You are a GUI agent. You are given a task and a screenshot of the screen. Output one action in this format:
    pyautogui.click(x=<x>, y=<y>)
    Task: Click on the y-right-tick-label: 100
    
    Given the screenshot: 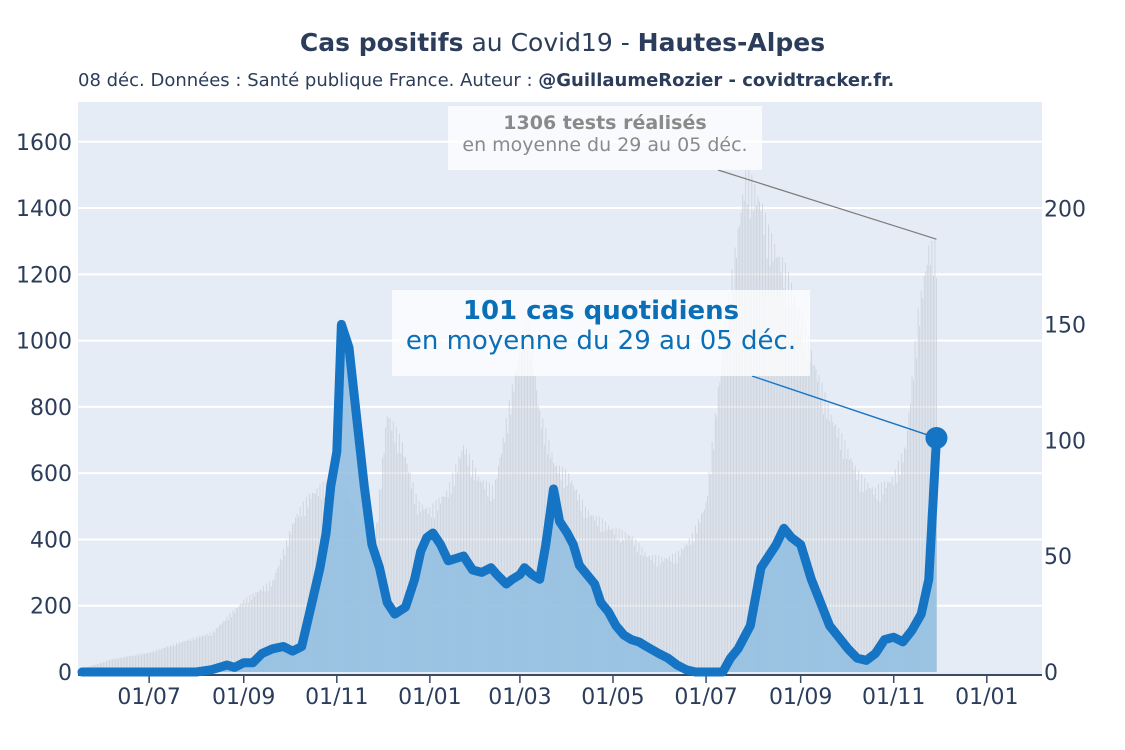 What is the action you would take?
    pyautogui.click(x=1065, y=441)
    